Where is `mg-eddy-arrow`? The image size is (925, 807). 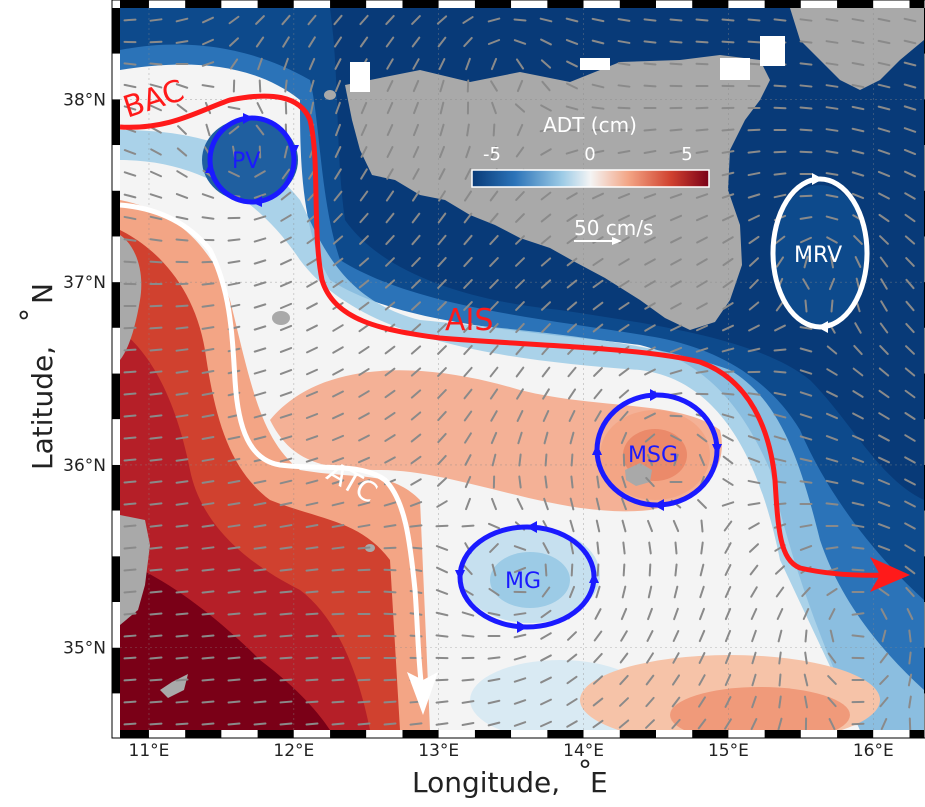 mg-eddy-arrow is located at coordinates (460, 575).